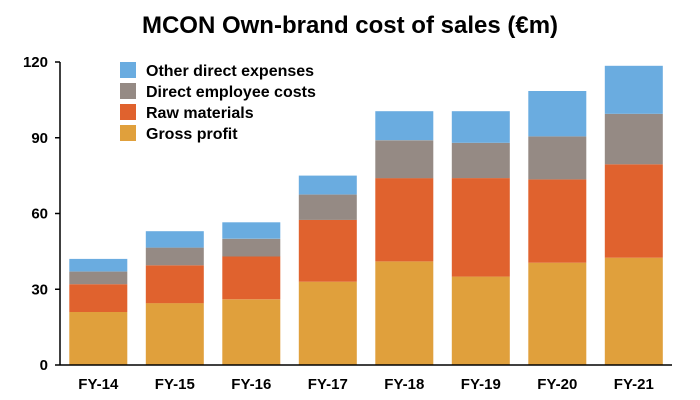 This screenshot has width=700, height=400. Describe the element at coordinates (44, 365) in the screenshot. I see `y-tick-label: 0` at that location.